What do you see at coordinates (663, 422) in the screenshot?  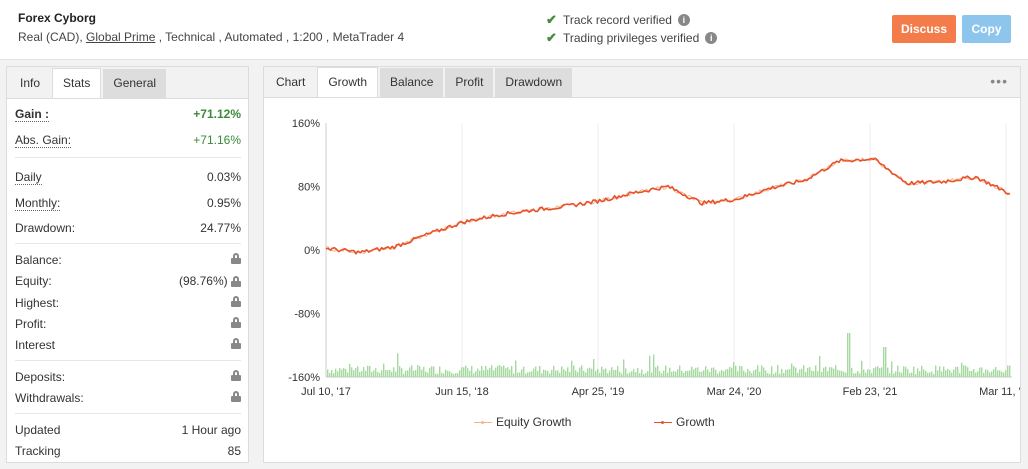 I see `legend-swatch` at bounding box center [663, 422].